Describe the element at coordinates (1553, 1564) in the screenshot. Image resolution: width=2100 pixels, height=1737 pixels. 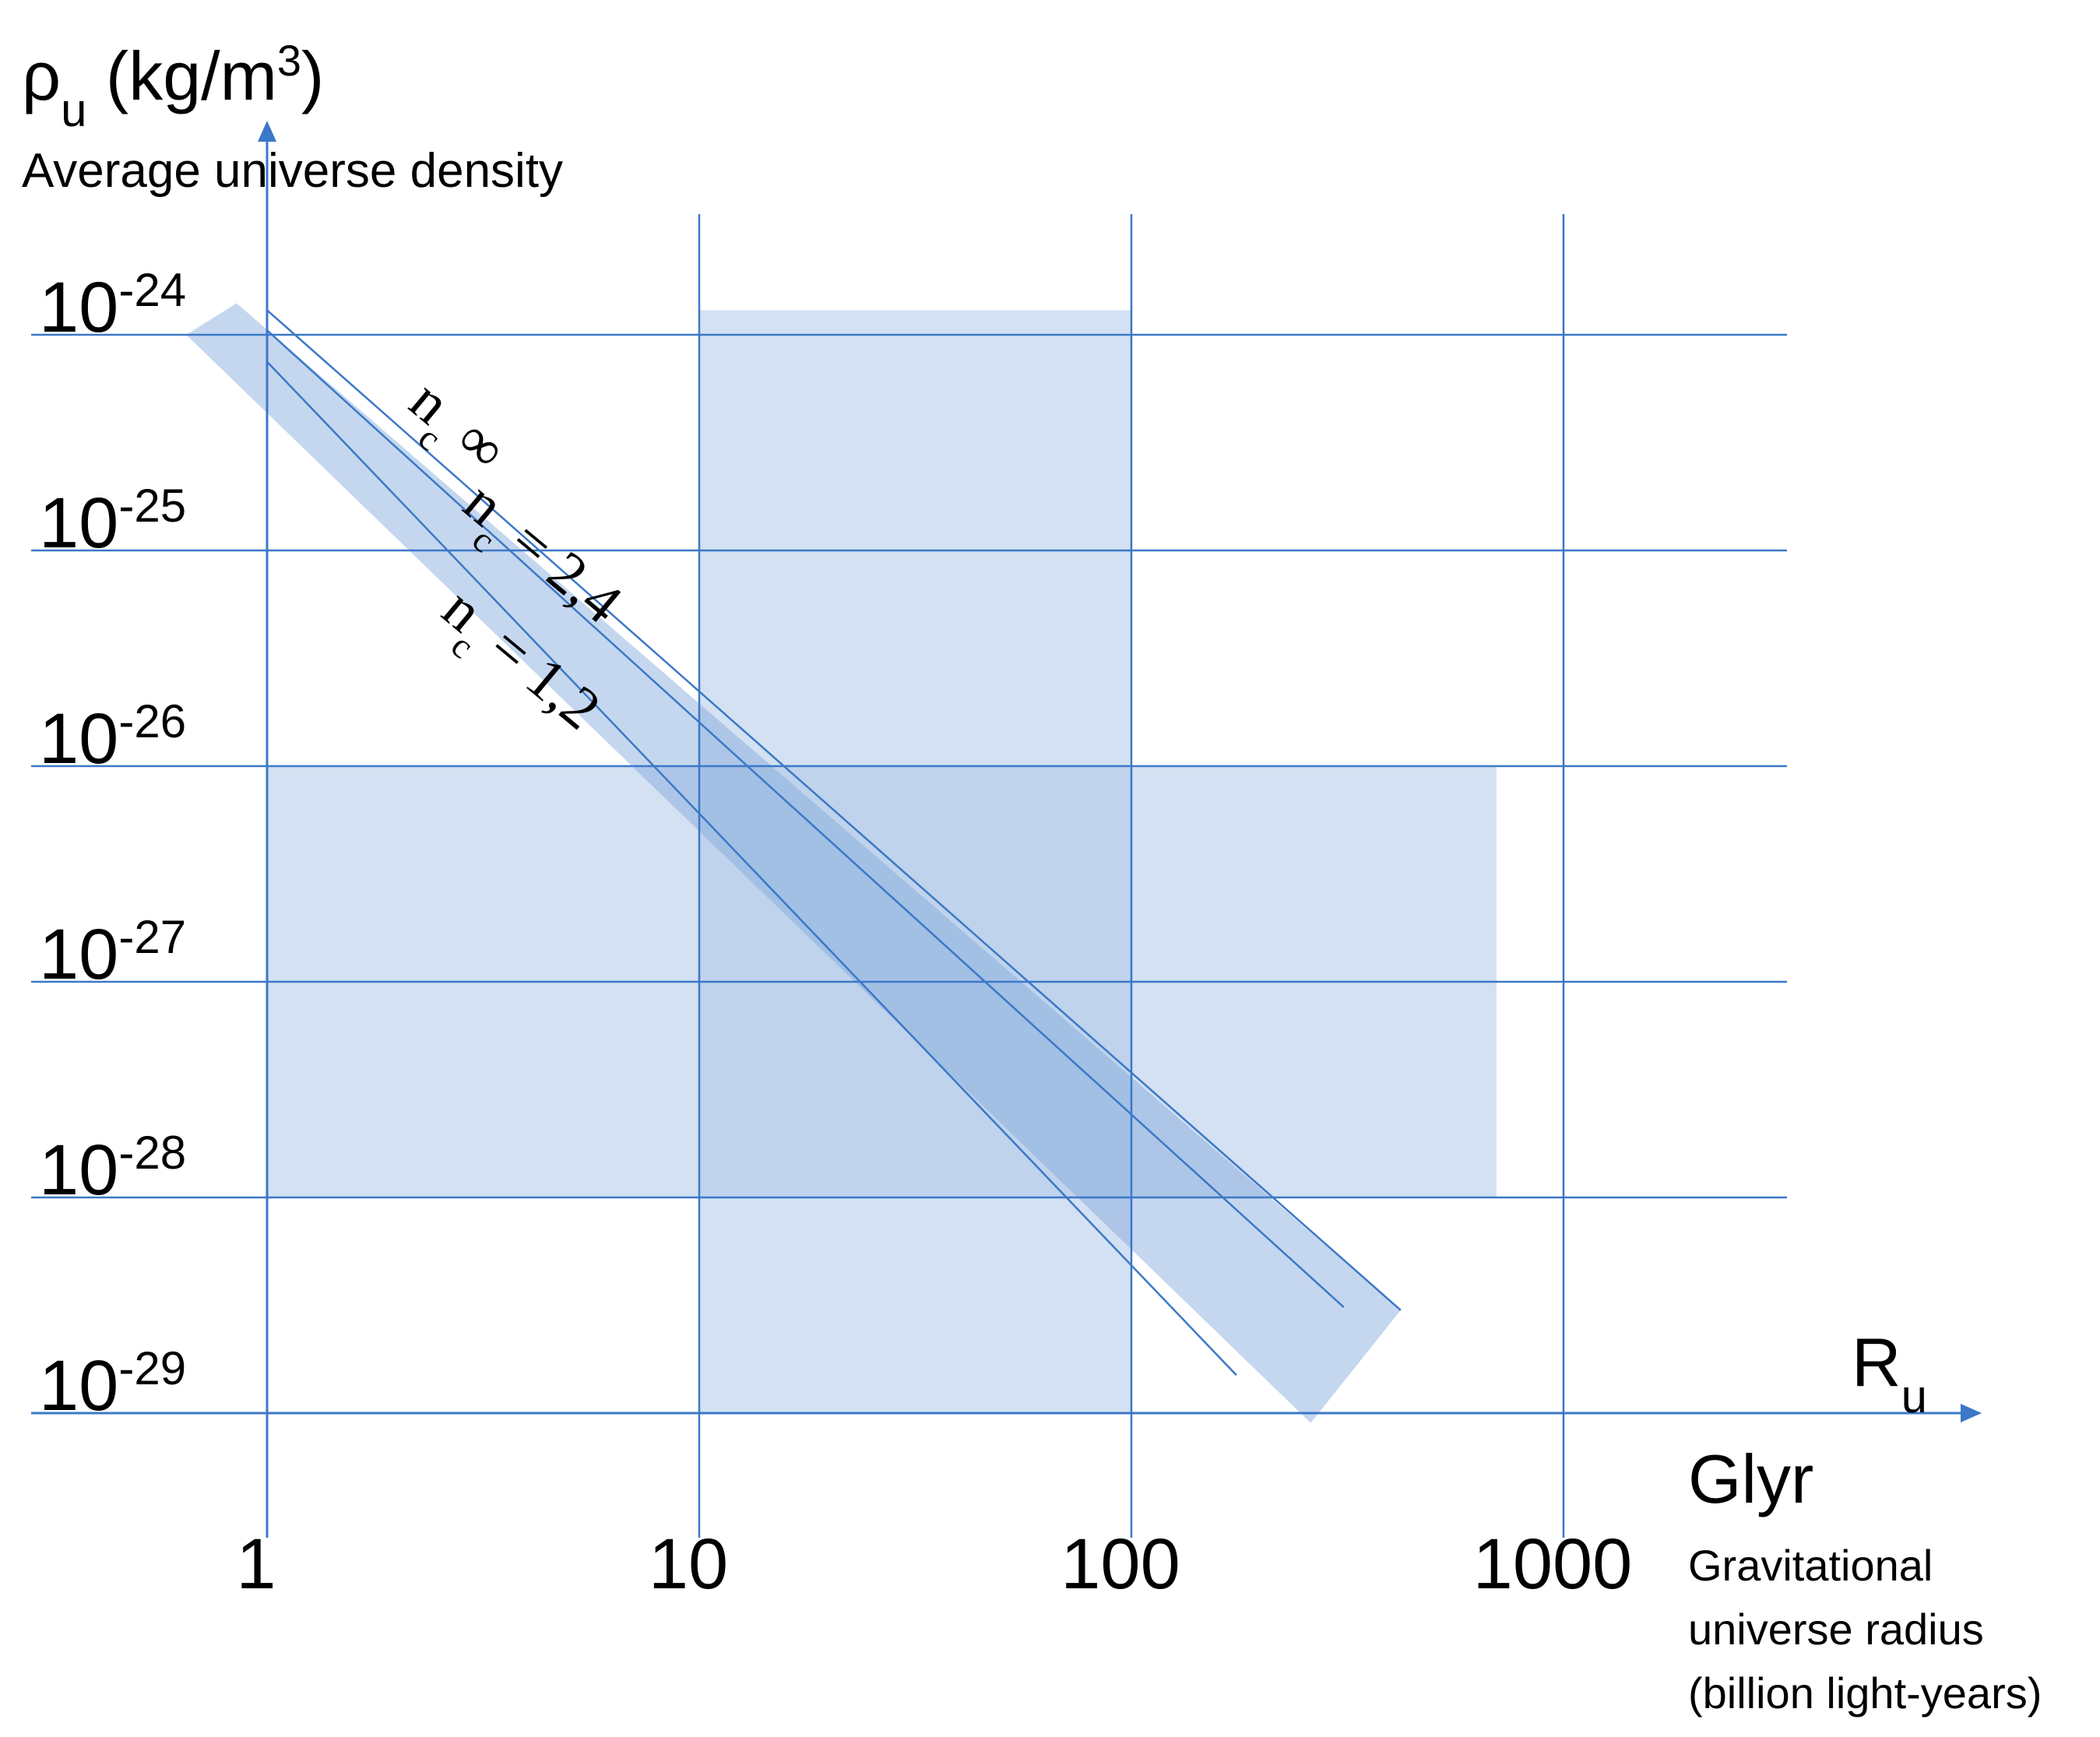
I see `x-tick-label: 1000` at that location.